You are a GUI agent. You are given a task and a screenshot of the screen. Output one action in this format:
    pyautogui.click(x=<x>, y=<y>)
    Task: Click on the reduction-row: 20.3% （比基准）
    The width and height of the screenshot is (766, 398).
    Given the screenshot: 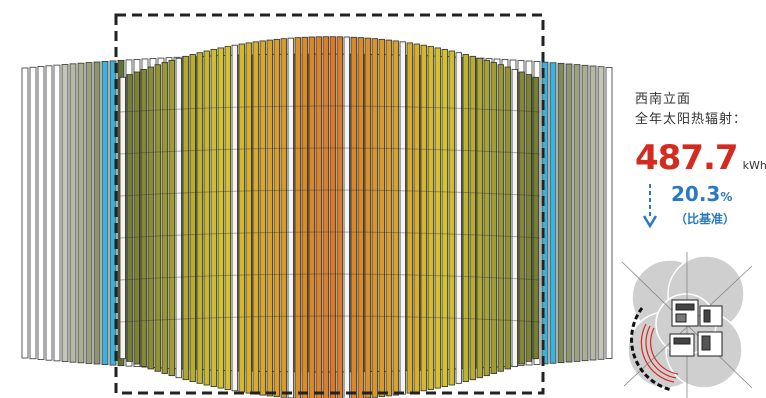 What is the action you would take?
    pyautogui.click(x=699, y=207)
    